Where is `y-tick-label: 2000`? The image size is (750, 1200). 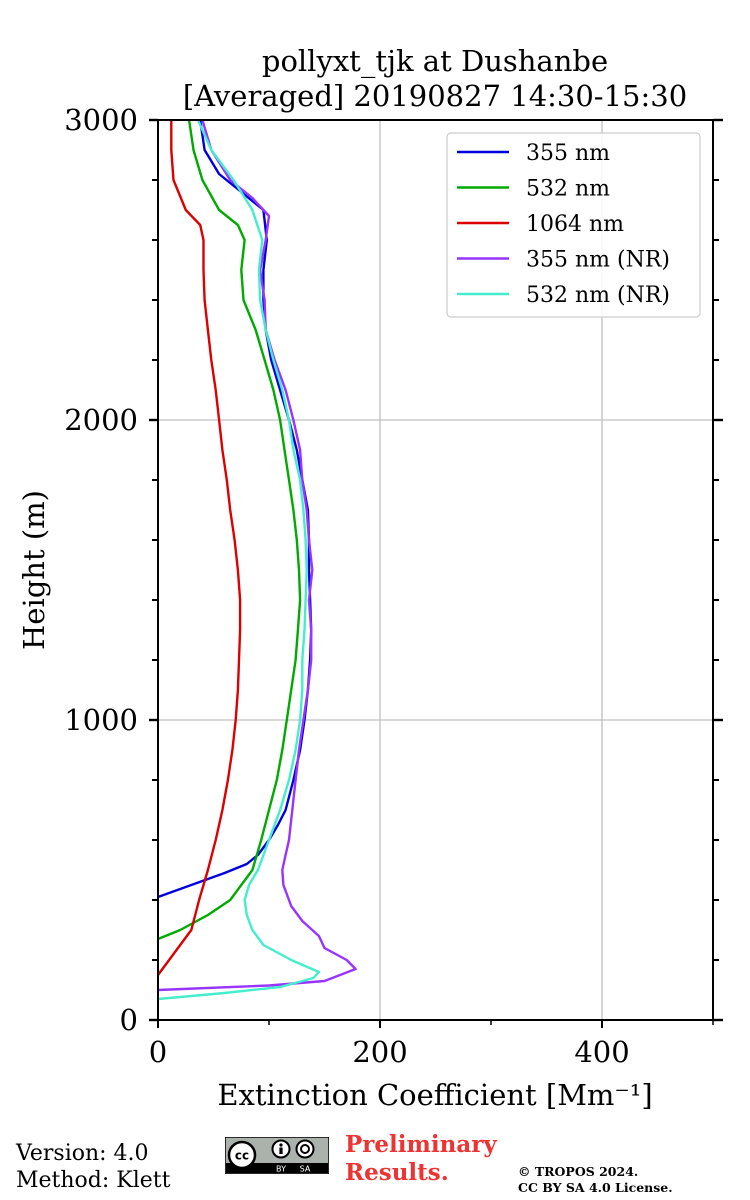
y-tick-label: 2000 is located at coordinates (101, 420).